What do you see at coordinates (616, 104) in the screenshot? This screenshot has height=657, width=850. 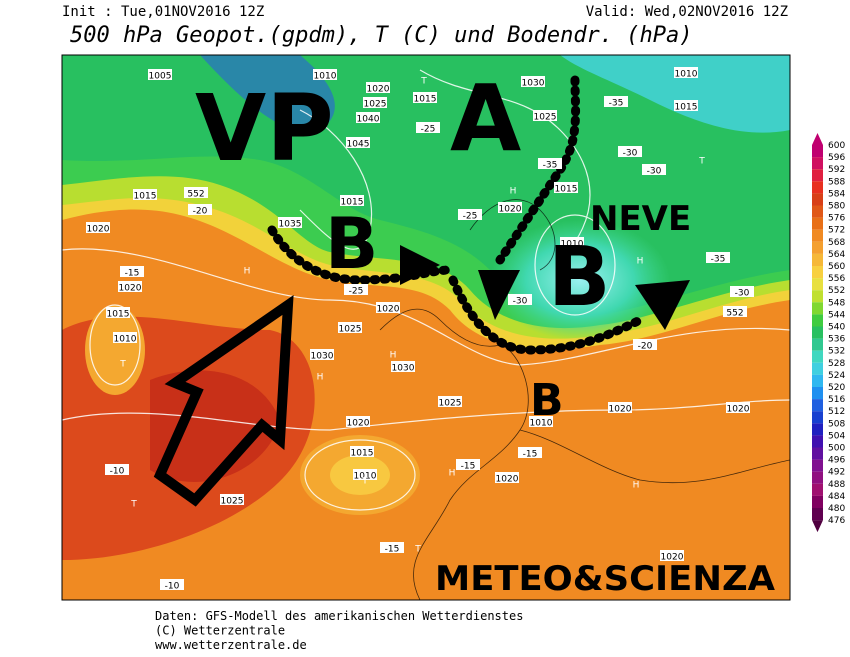 I see `contour-label: -35` at bounding box center [616, 104].